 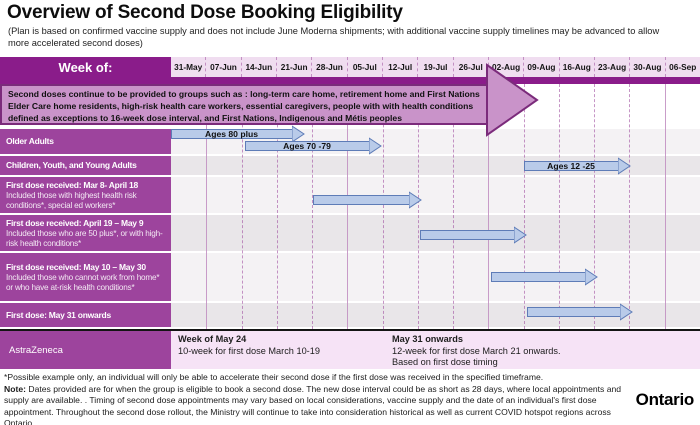 I want to click on timeline-arrow-ages-12-25: Ages 12 -25, so click(x=577, y=166).